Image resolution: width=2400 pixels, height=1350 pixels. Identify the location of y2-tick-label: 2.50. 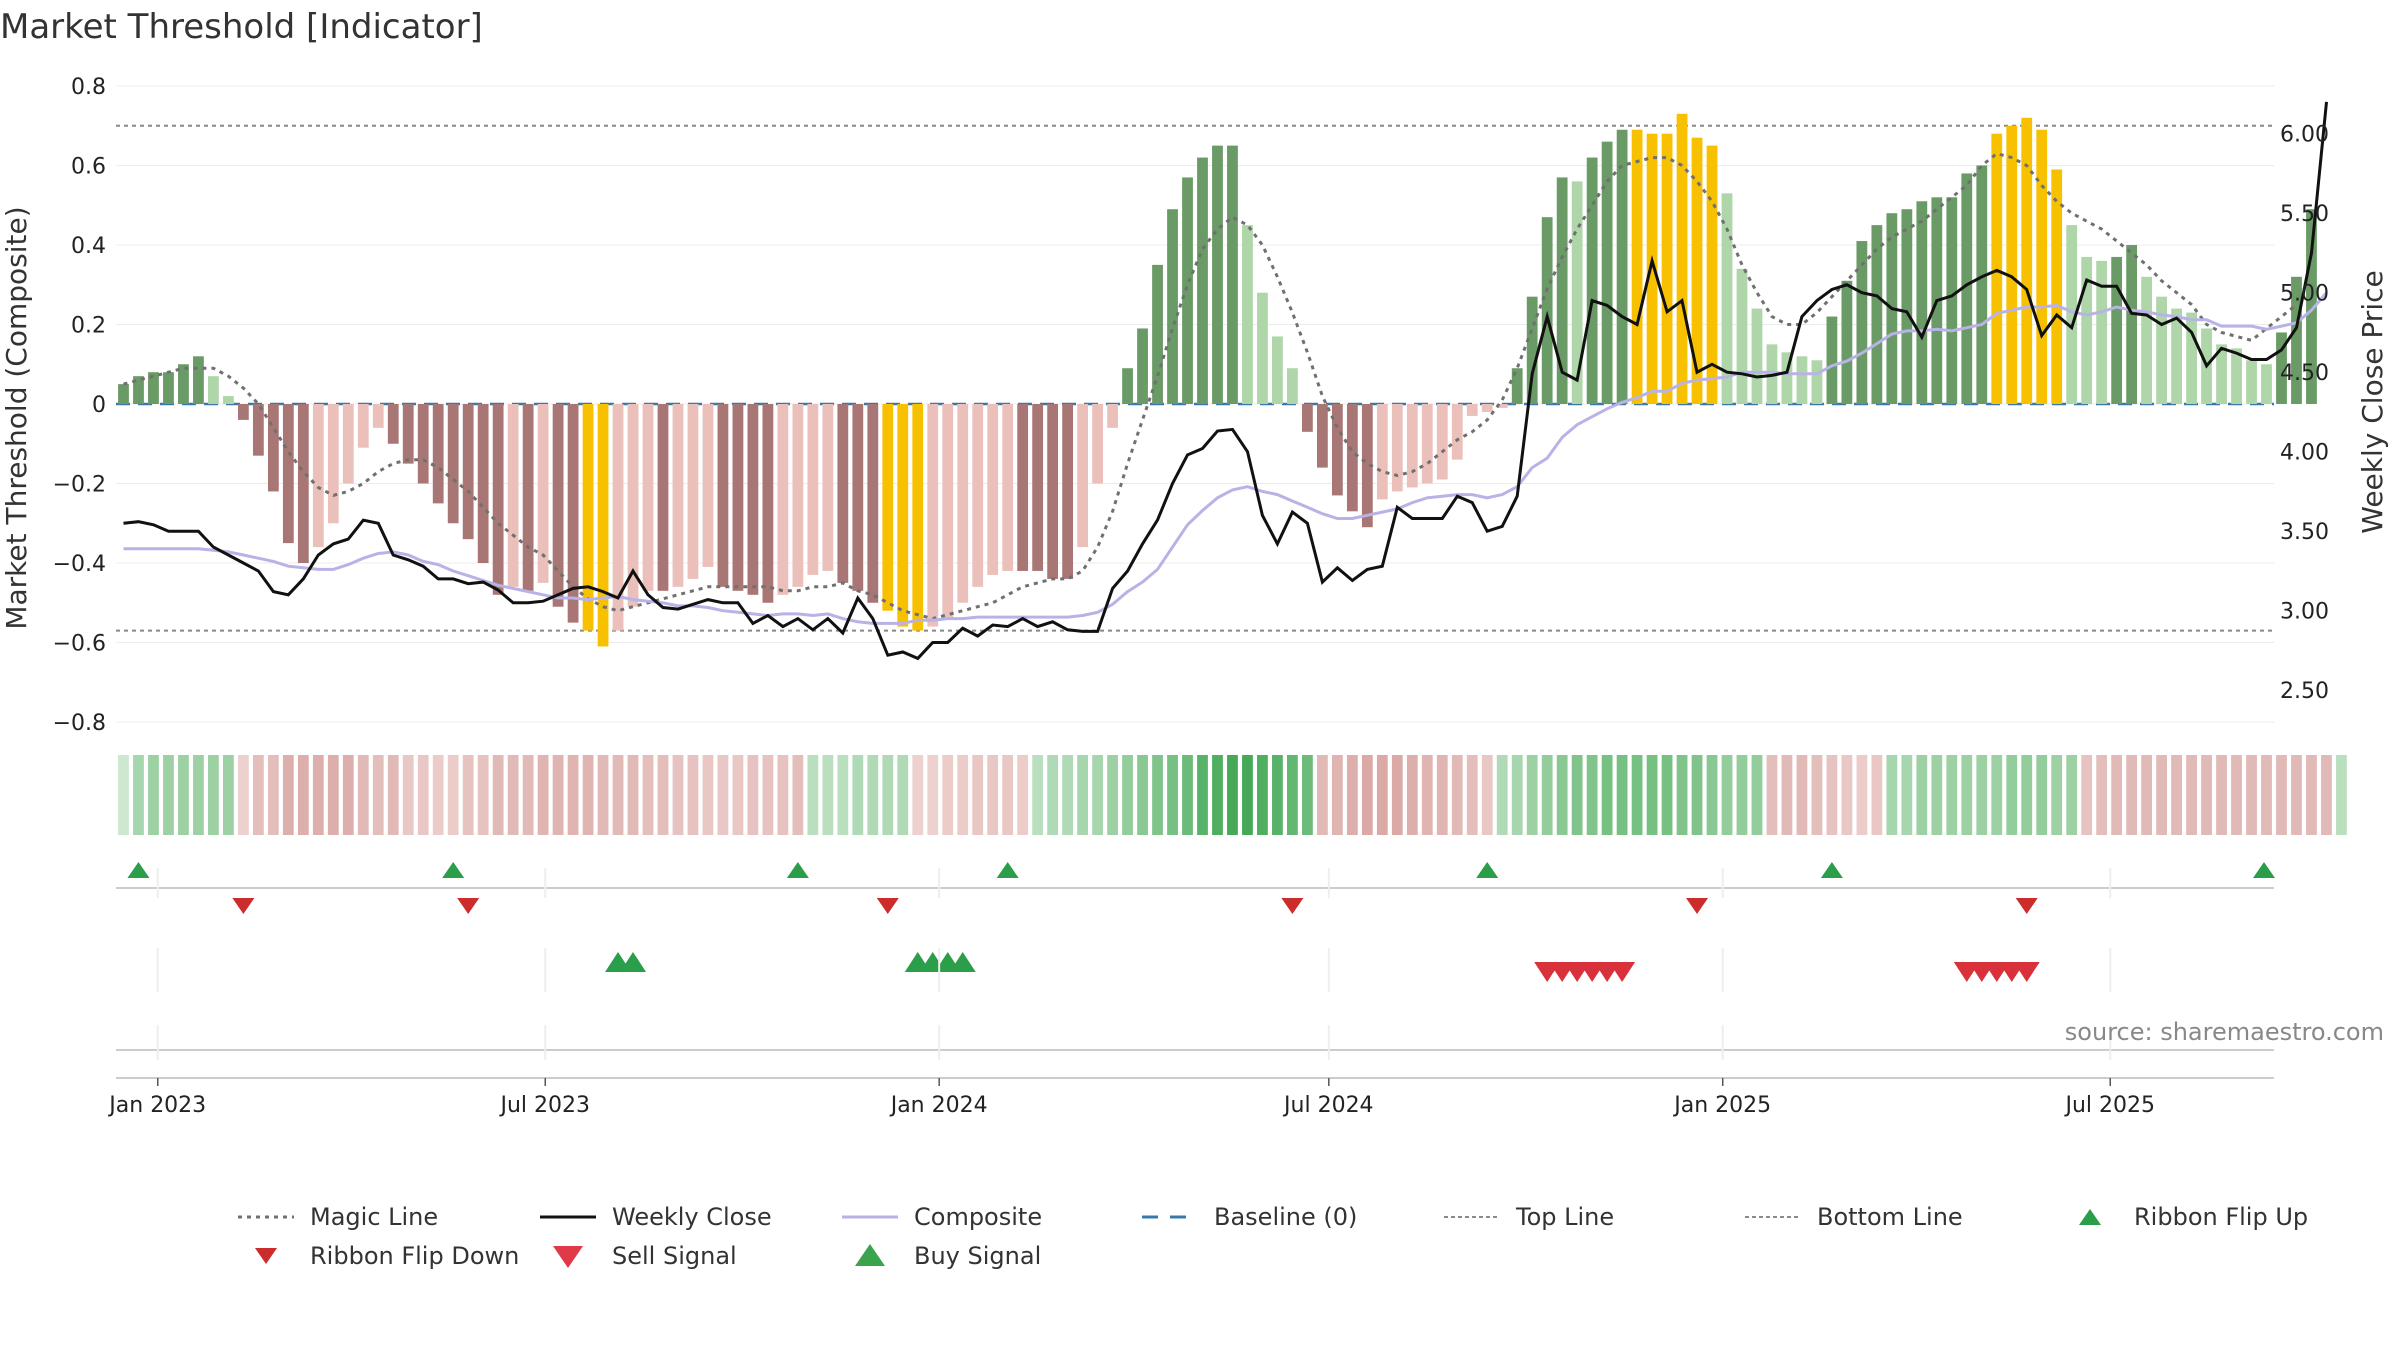
(2304, 691).